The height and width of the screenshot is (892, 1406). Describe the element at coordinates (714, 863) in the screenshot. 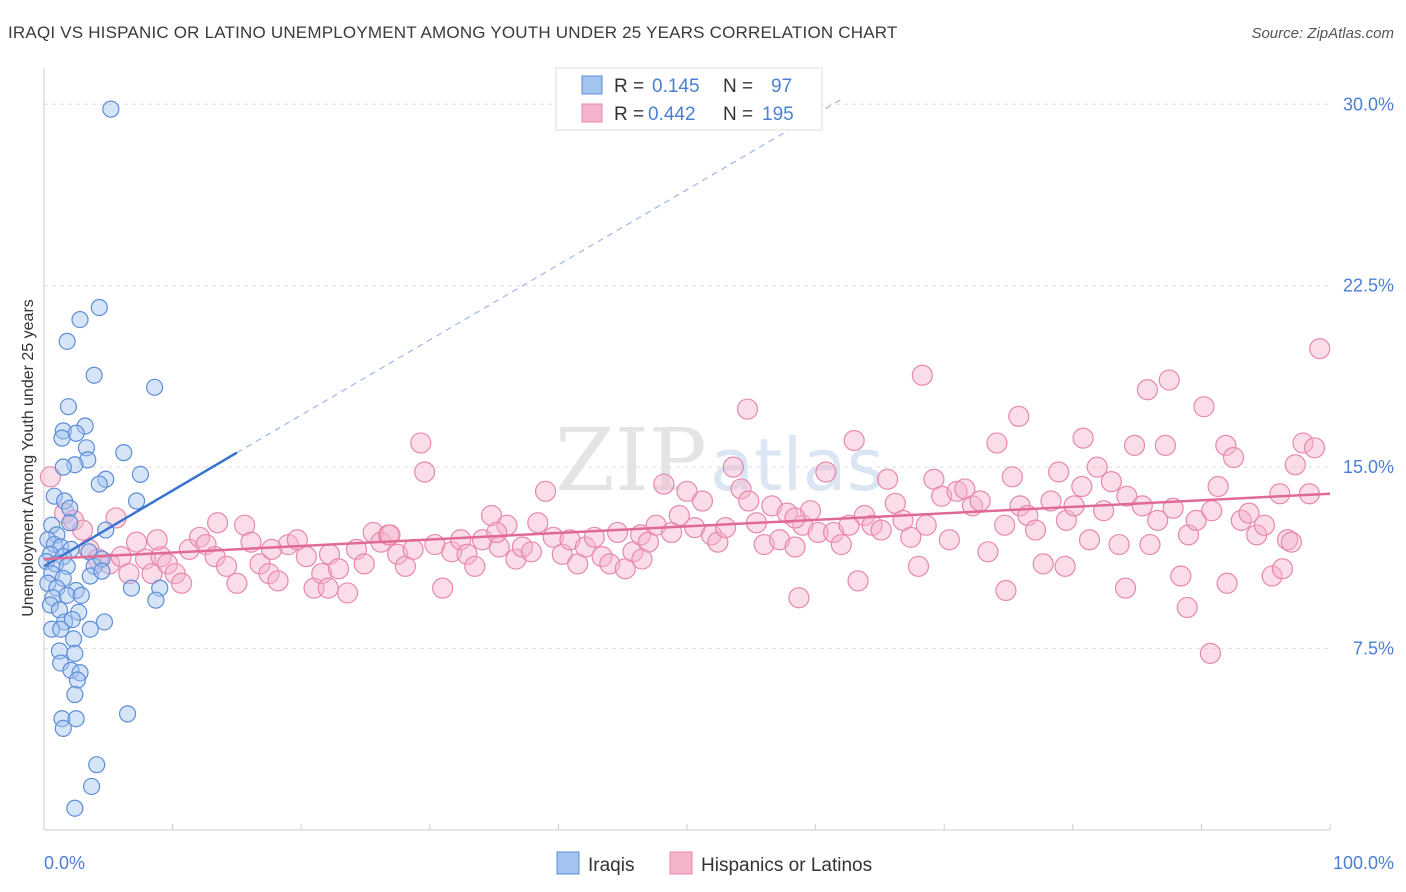

I see `series-legend: Iraqis Hispanics or Latinos` at that location.